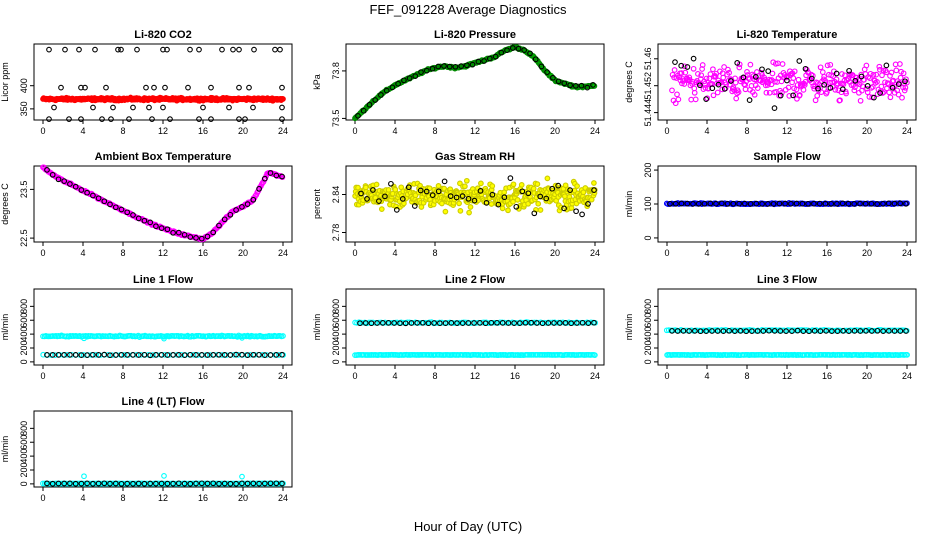 This screenshot has width=936, height=540. I want to click on chart-panel: Li-820 Pressure kPa 0 4 8 12 16 20 24 73.5 73.8, so click(458, 82).